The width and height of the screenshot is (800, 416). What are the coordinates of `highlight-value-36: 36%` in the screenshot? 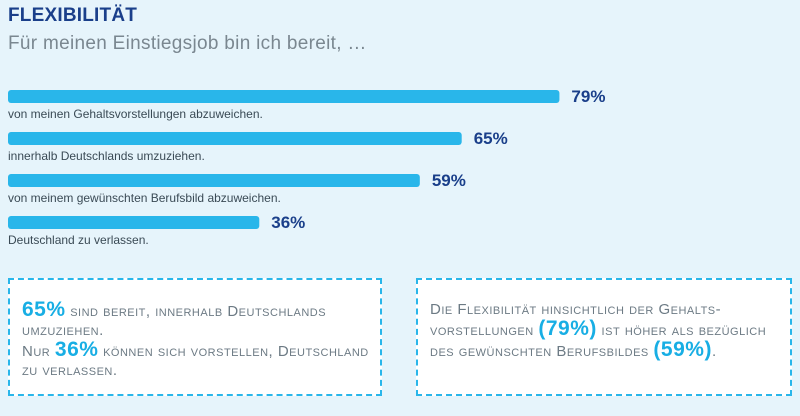 It's located at (76, 349).